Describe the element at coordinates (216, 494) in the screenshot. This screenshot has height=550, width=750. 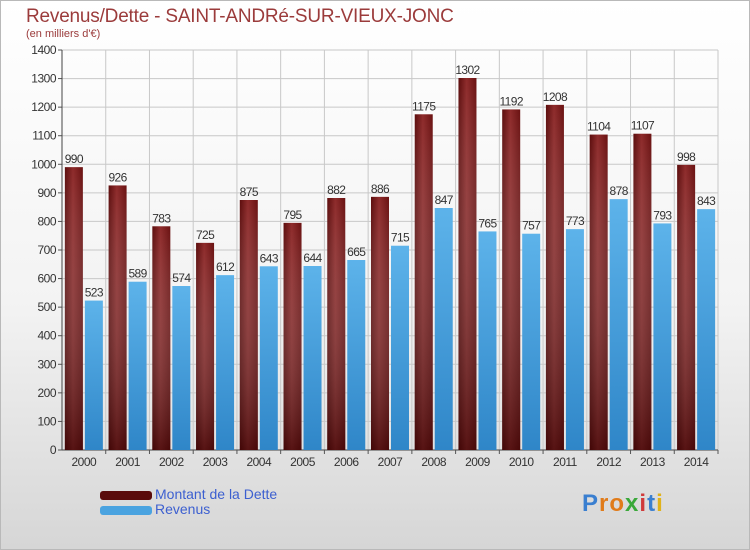
I see `legend-label-debt: Montant de la Dette` at that location.